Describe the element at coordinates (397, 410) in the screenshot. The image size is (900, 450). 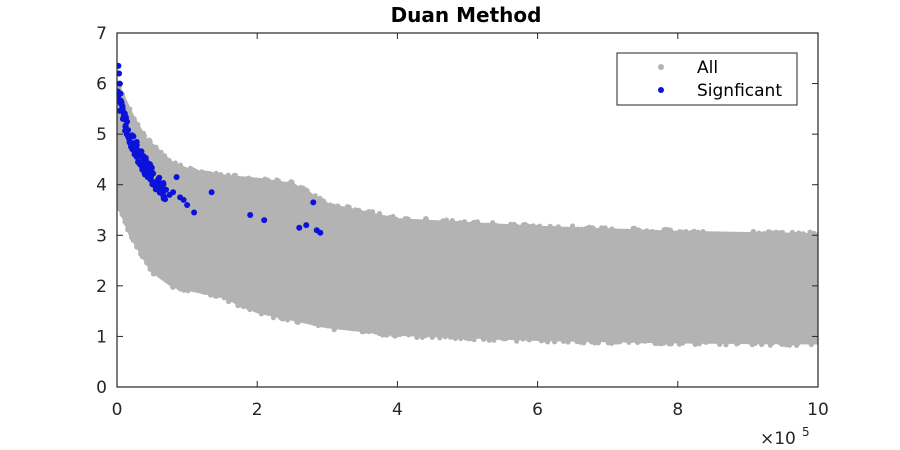
I see `x-tick-label: 4` at that location.